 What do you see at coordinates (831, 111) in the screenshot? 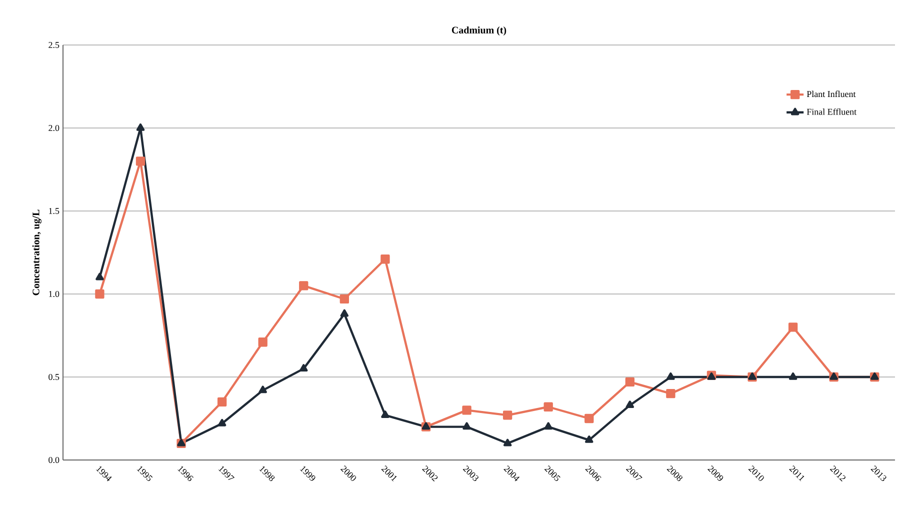
I see `legend-label: Final Effluent` at bounding box center [831, 111].